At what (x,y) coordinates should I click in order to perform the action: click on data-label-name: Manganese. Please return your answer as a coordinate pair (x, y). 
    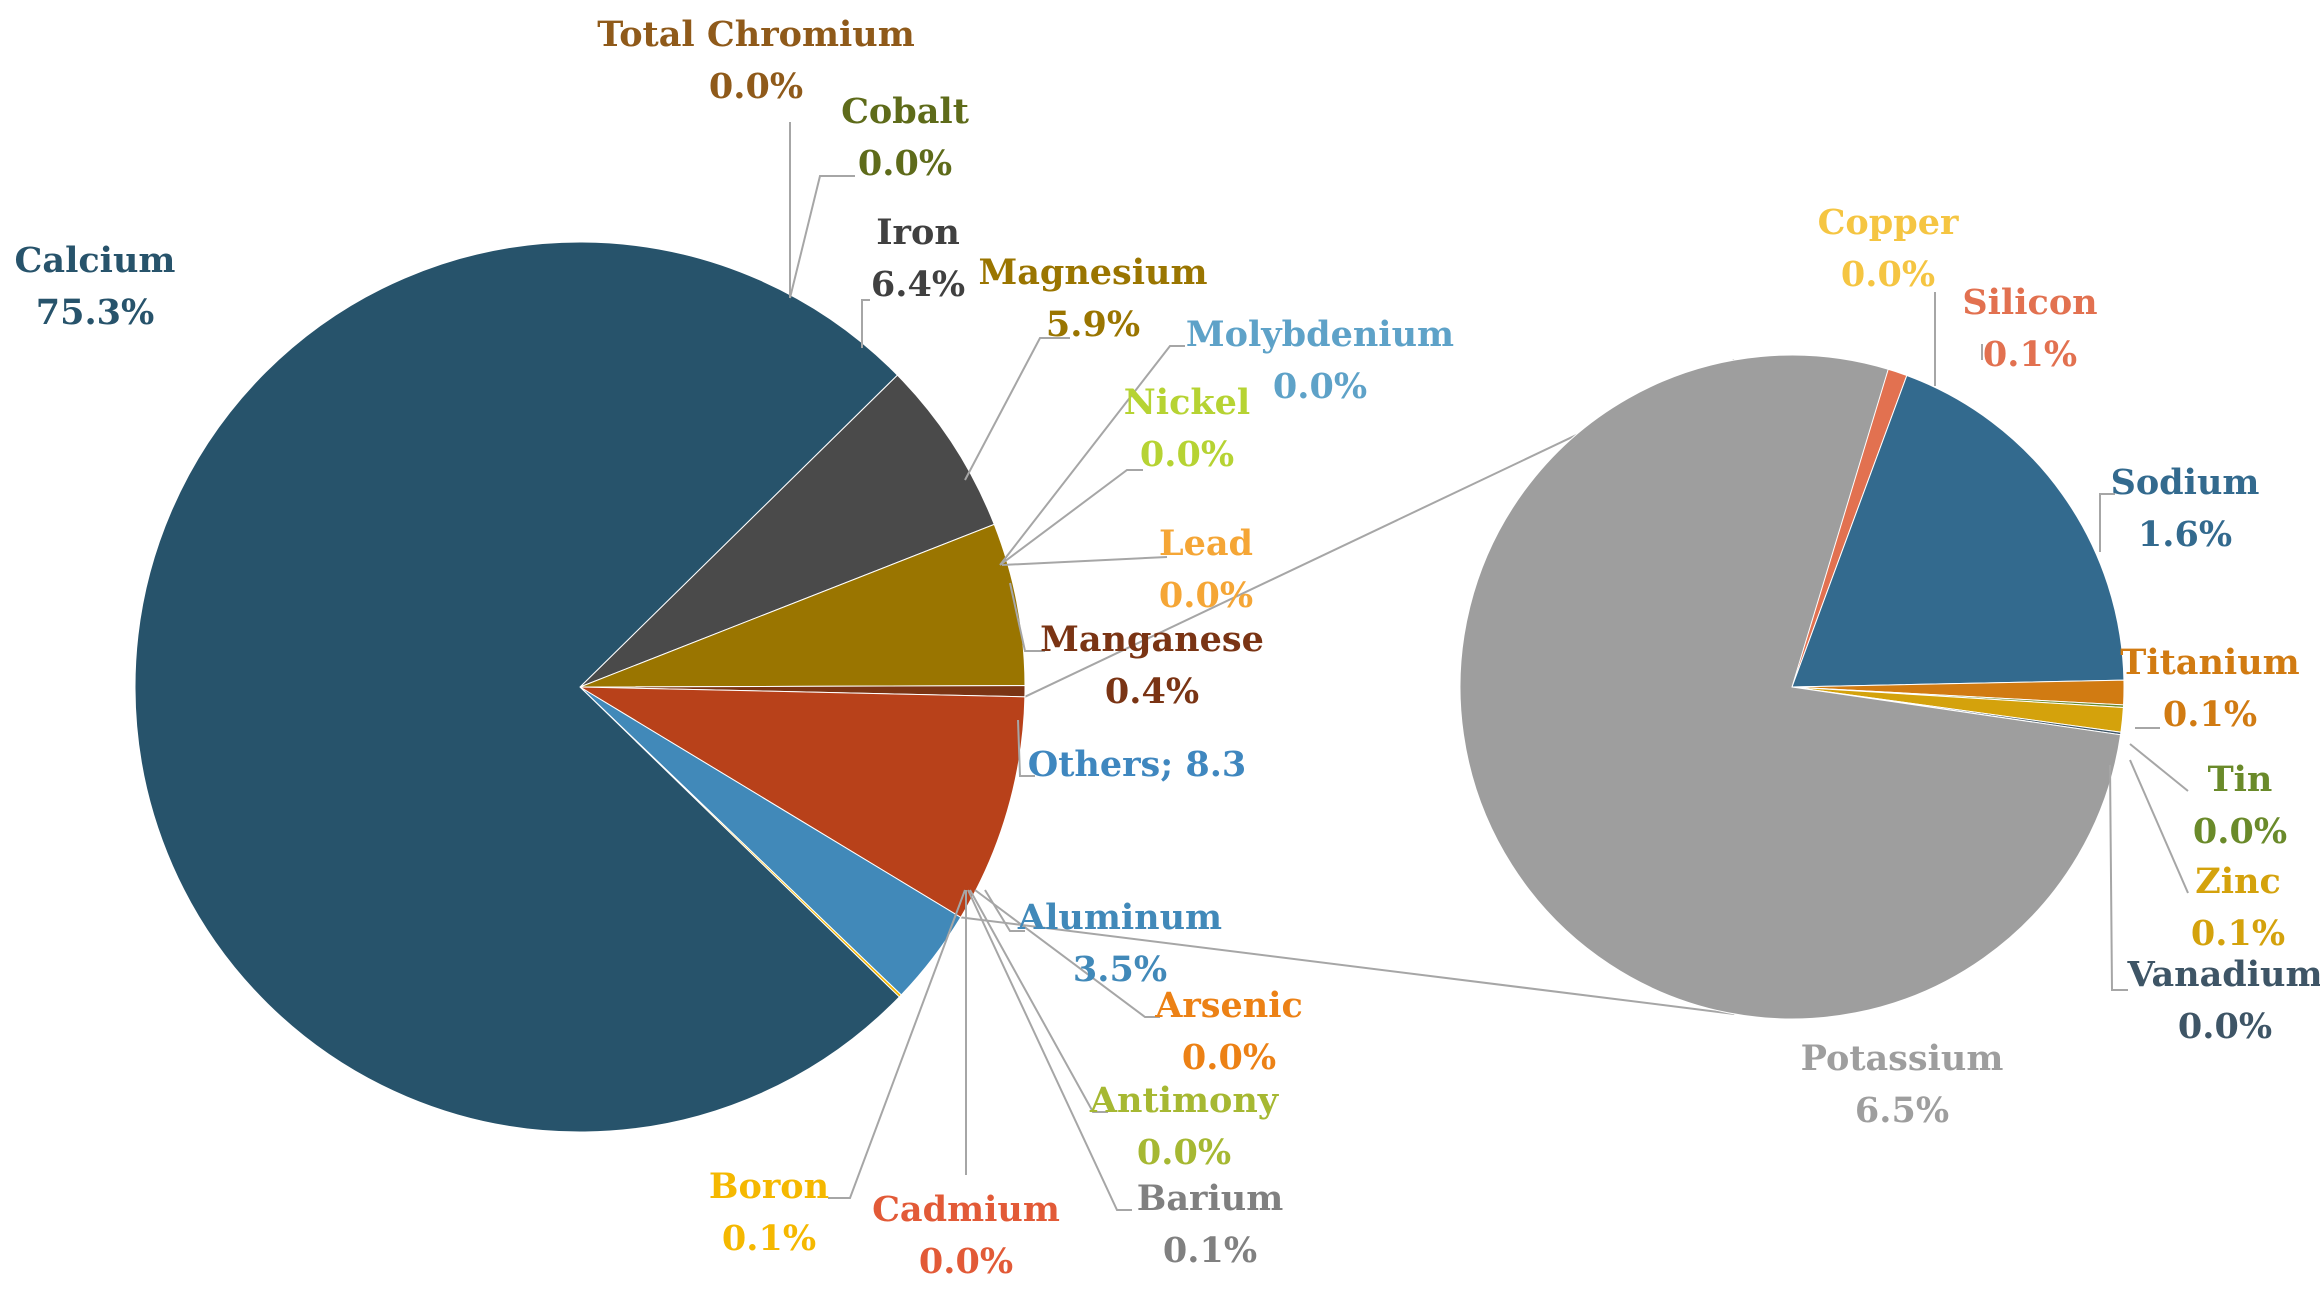
    Looking at the image, I should click on (1152, 639).